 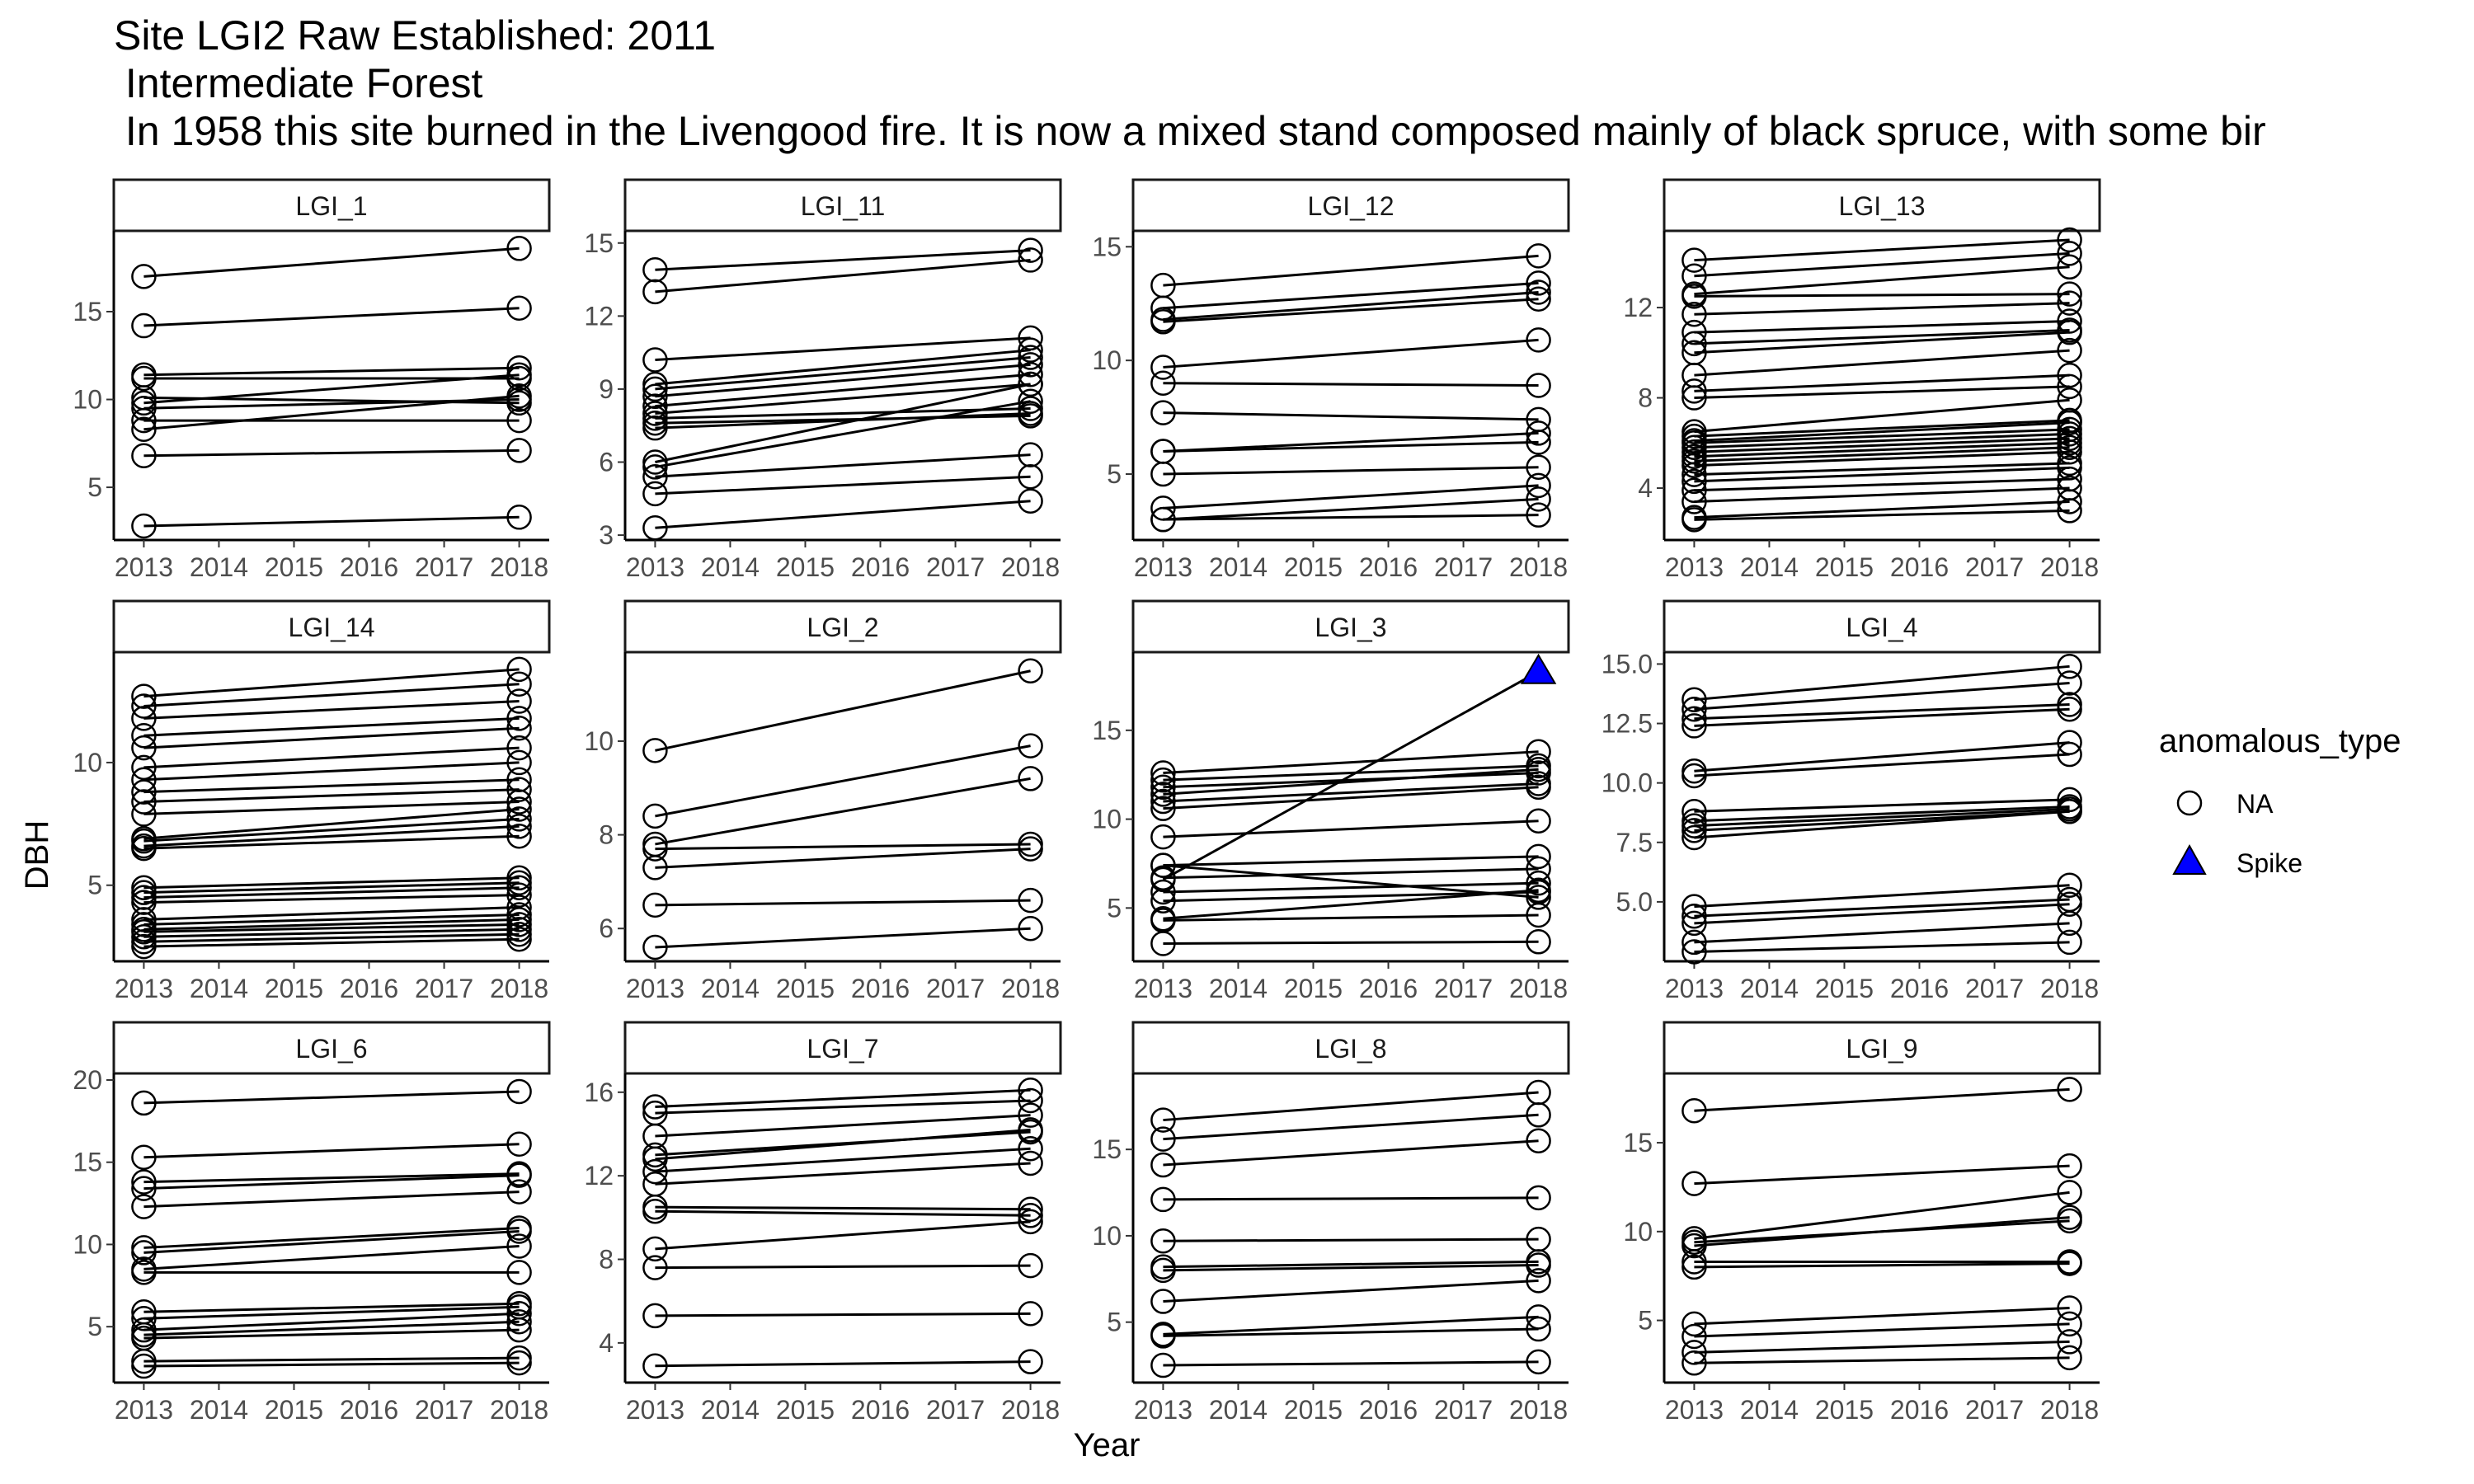 What do you see at coordinates (312, 380) in the screenshot?
I see `panel-LGI_1: LGI_1 5 10 15 2013 2014 2015 2016 2017 2018` at bounding box center [312, 380].